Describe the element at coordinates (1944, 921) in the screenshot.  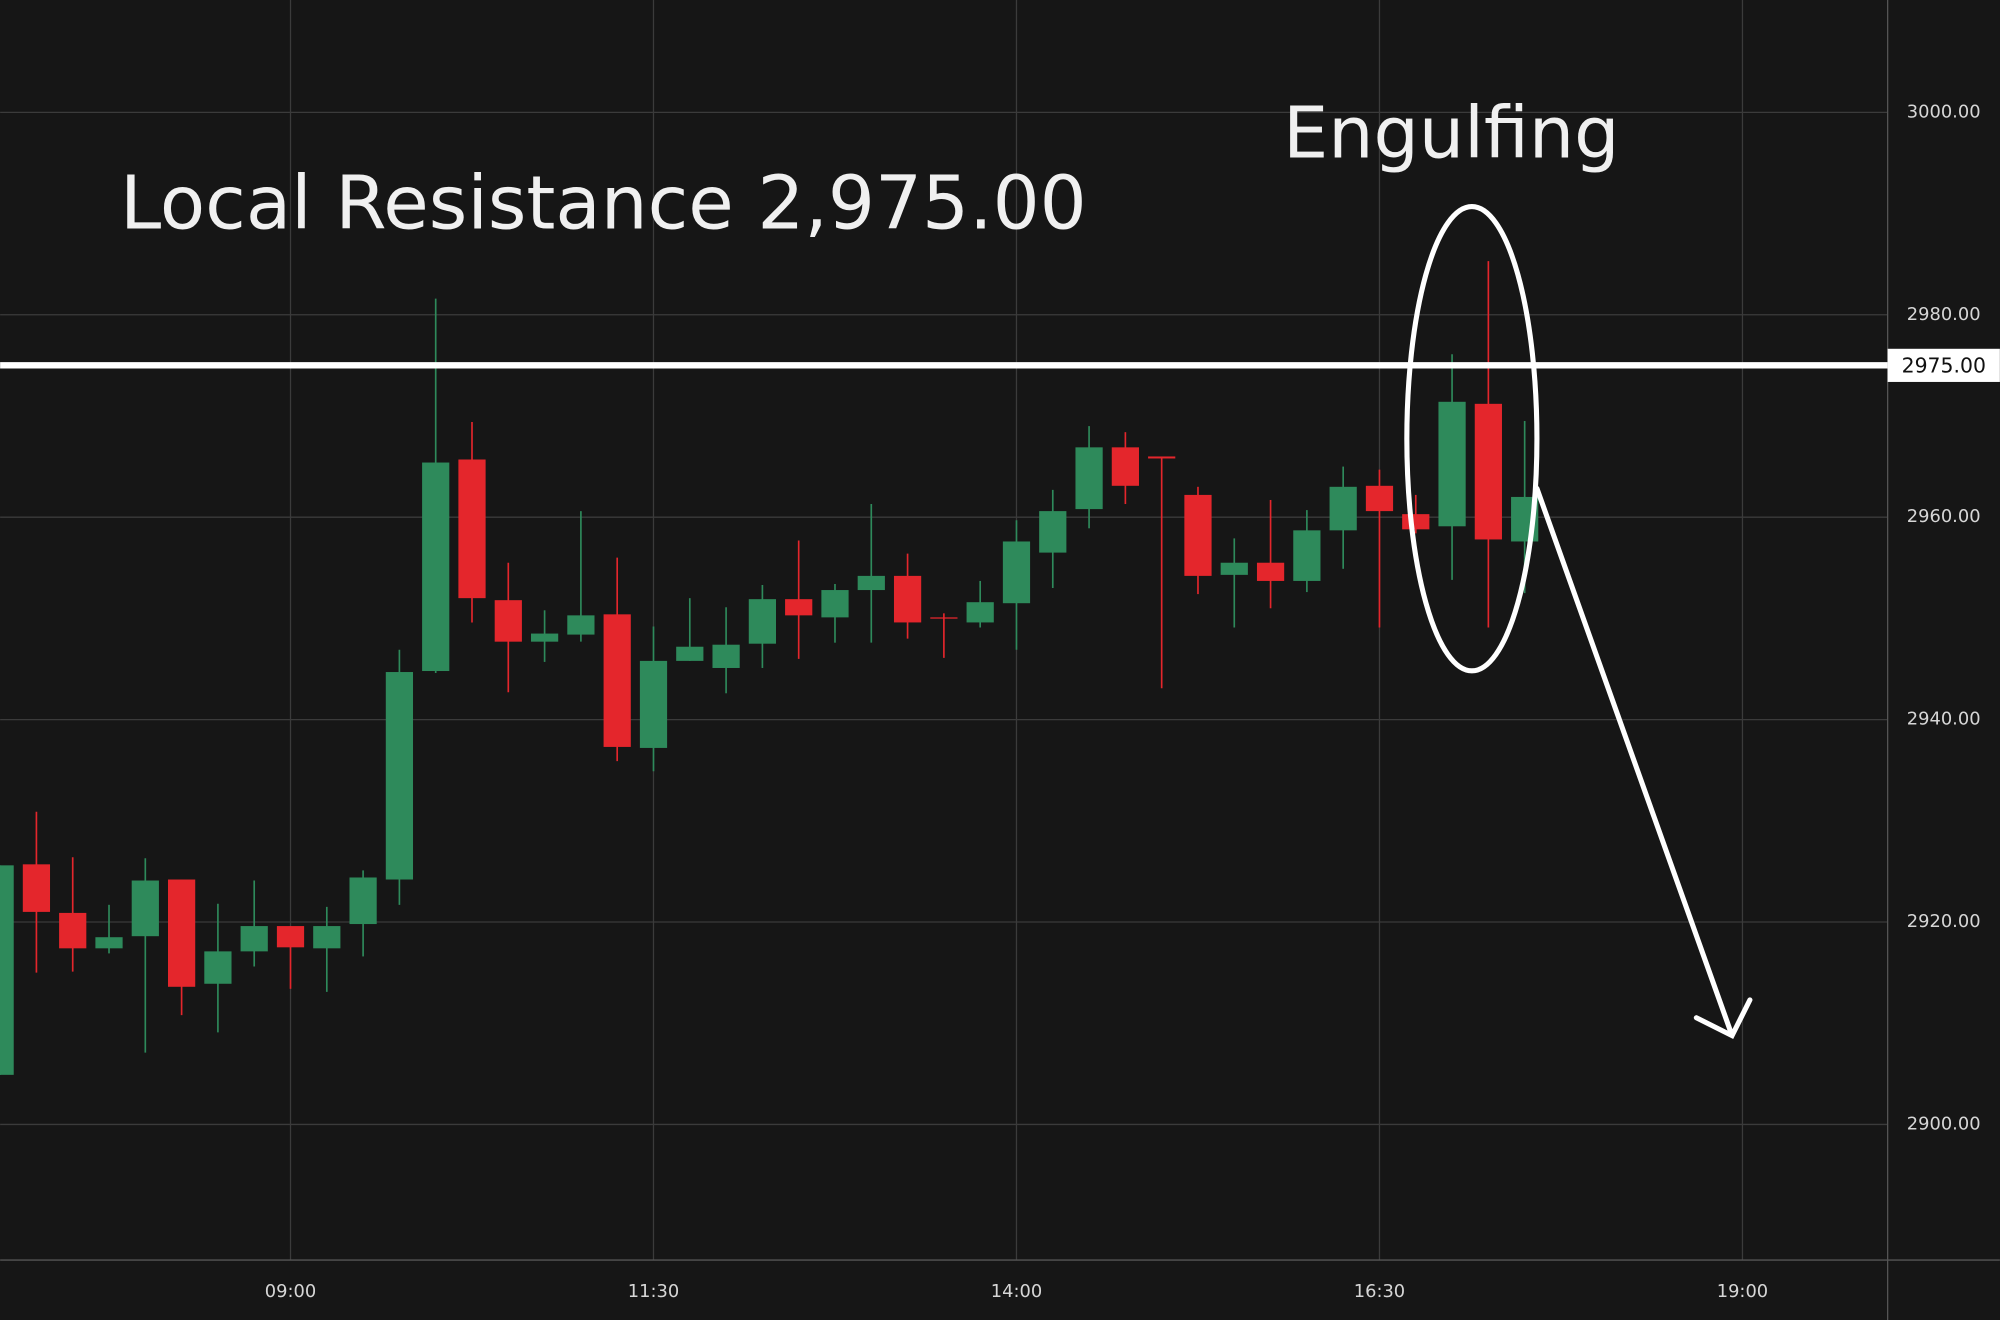
I see `y-tick-label: 2920.00` at that location.